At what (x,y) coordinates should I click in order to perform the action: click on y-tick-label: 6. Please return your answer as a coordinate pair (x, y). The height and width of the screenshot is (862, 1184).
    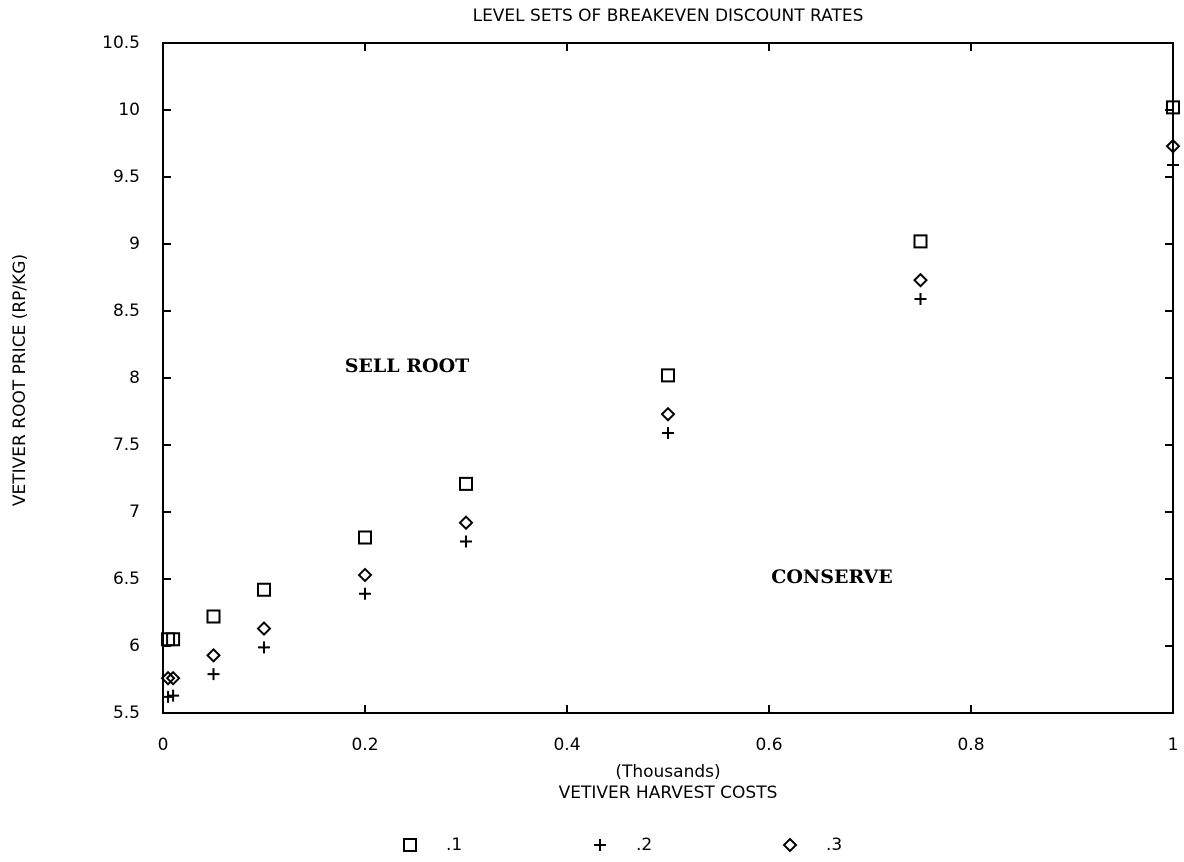
    Looking at the image, I should click on (134, 646).